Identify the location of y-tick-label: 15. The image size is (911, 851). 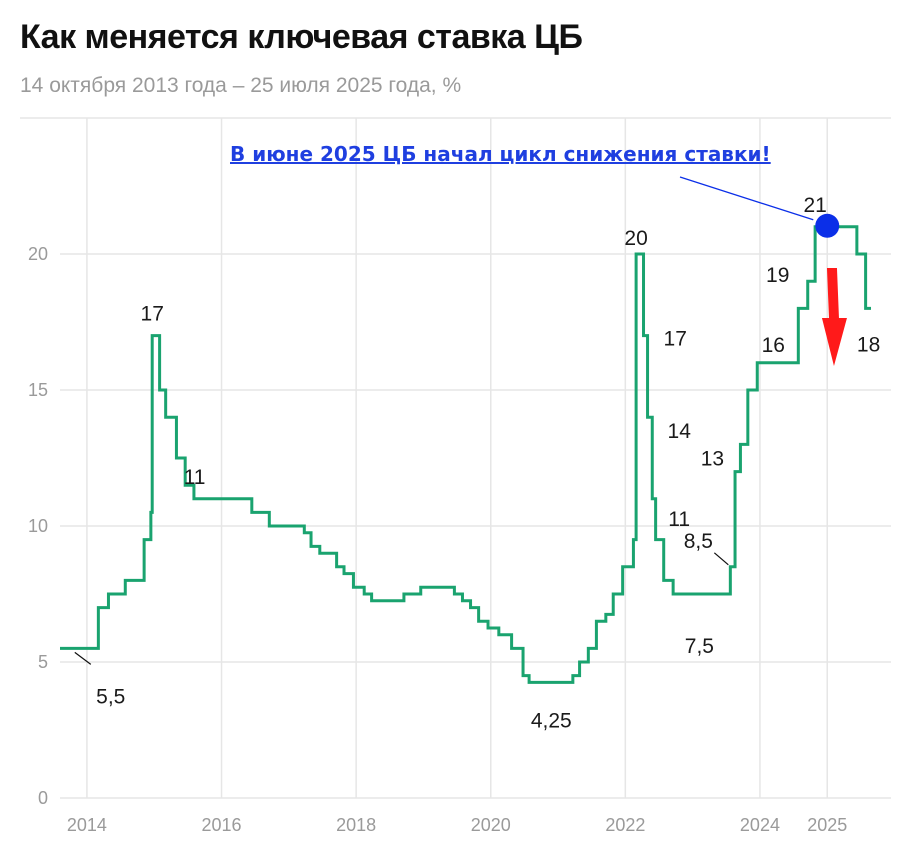
(38, 390).